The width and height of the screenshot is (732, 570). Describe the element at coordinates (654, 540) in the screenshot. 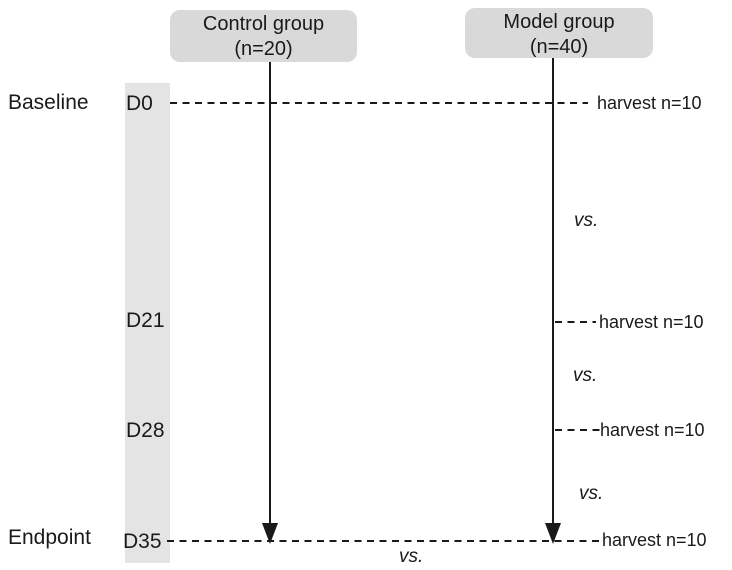

I see `harvest-label-d35: harvest n=10` at that location.